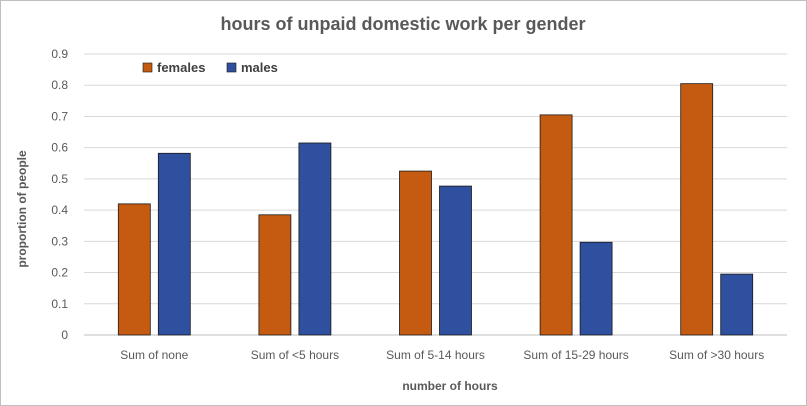  Describe the element at coordinates (575, 355) in the screenshot. I see `x-tick-label: Sum of 15-29 hours` at that location.